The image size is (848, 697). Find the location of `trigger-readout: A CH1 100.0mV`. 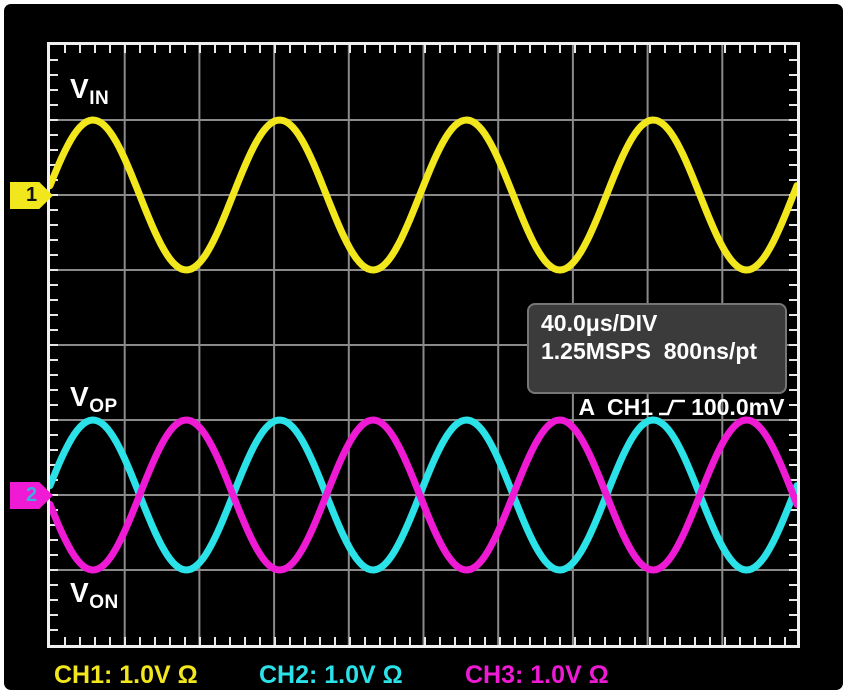

trigger-readout: A CH1 100.0mV is located at coordinates (663, 407).